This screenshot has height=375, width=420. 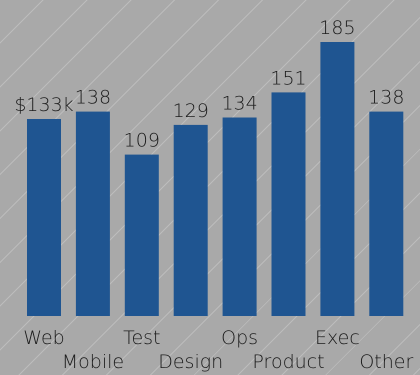 What do you see at coordinates (191, 111) in the screenshot?
I see `value-label-design: 129` at bounding box center [191, 111].